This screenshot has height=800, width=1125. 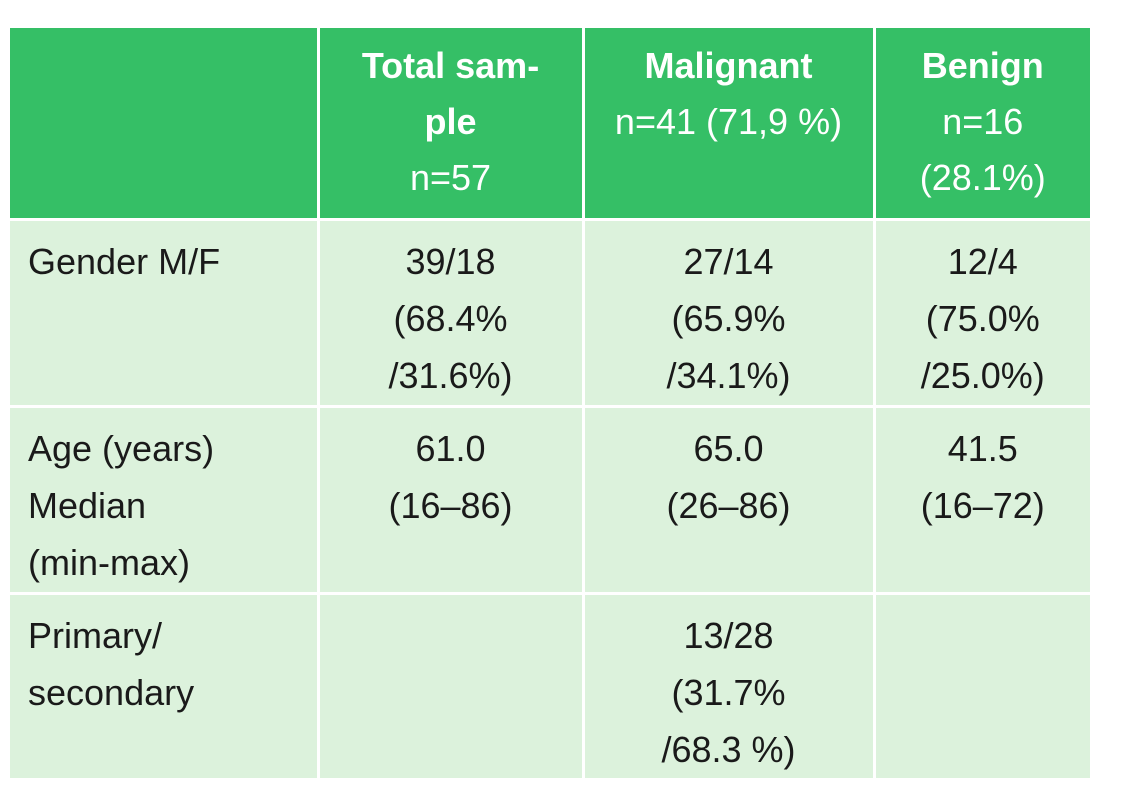 I want to click on cell-line: 12/4, so click(x=982, y=261).